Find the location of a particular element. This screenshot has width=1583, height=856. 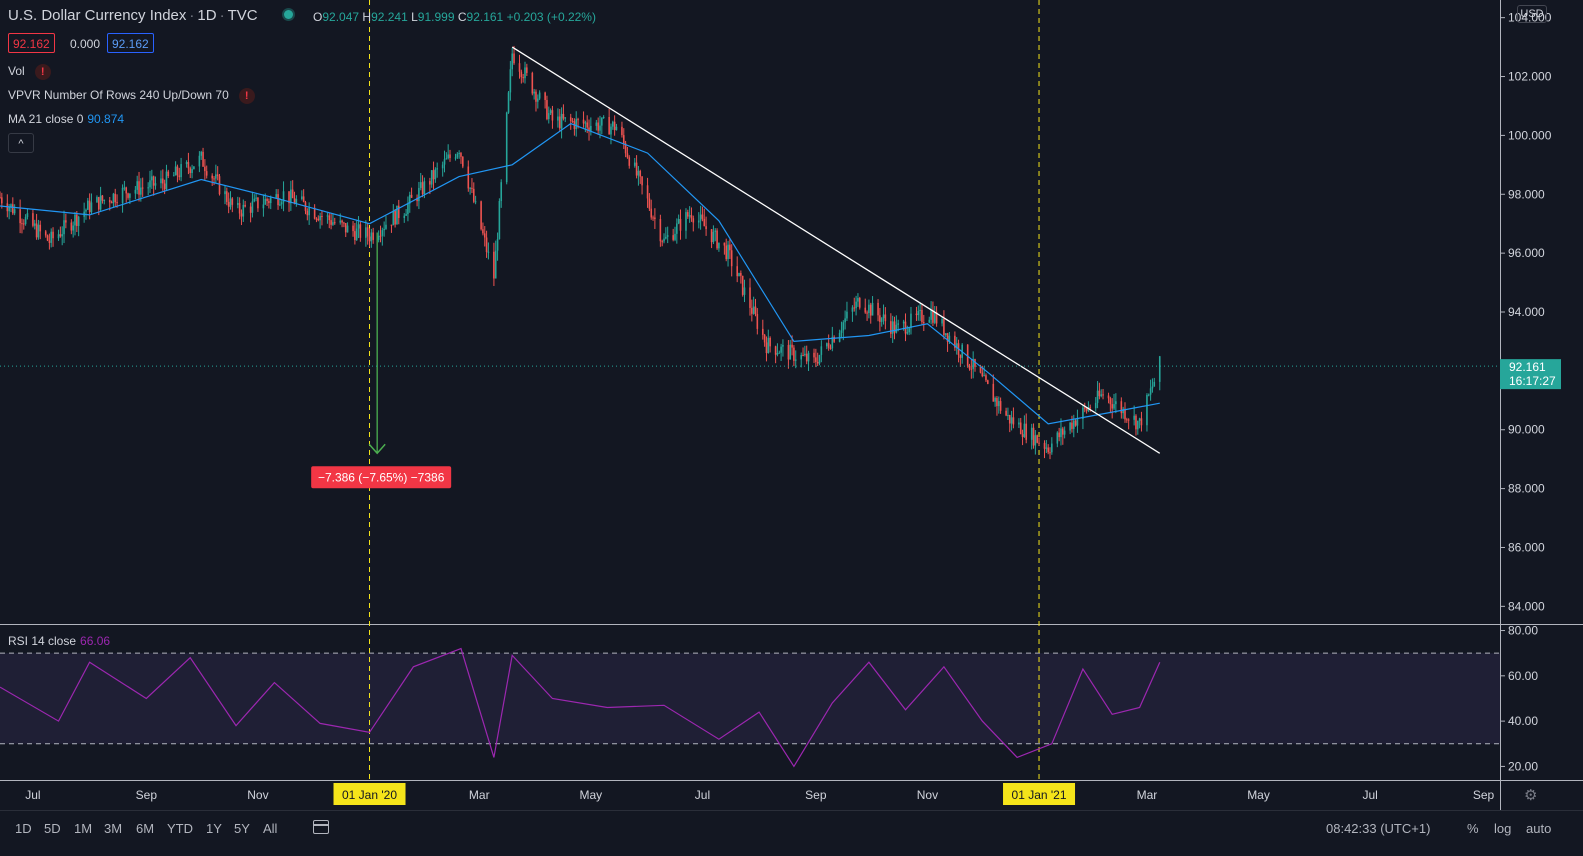

log-toggle: log is located at coordinates (1503, 828).